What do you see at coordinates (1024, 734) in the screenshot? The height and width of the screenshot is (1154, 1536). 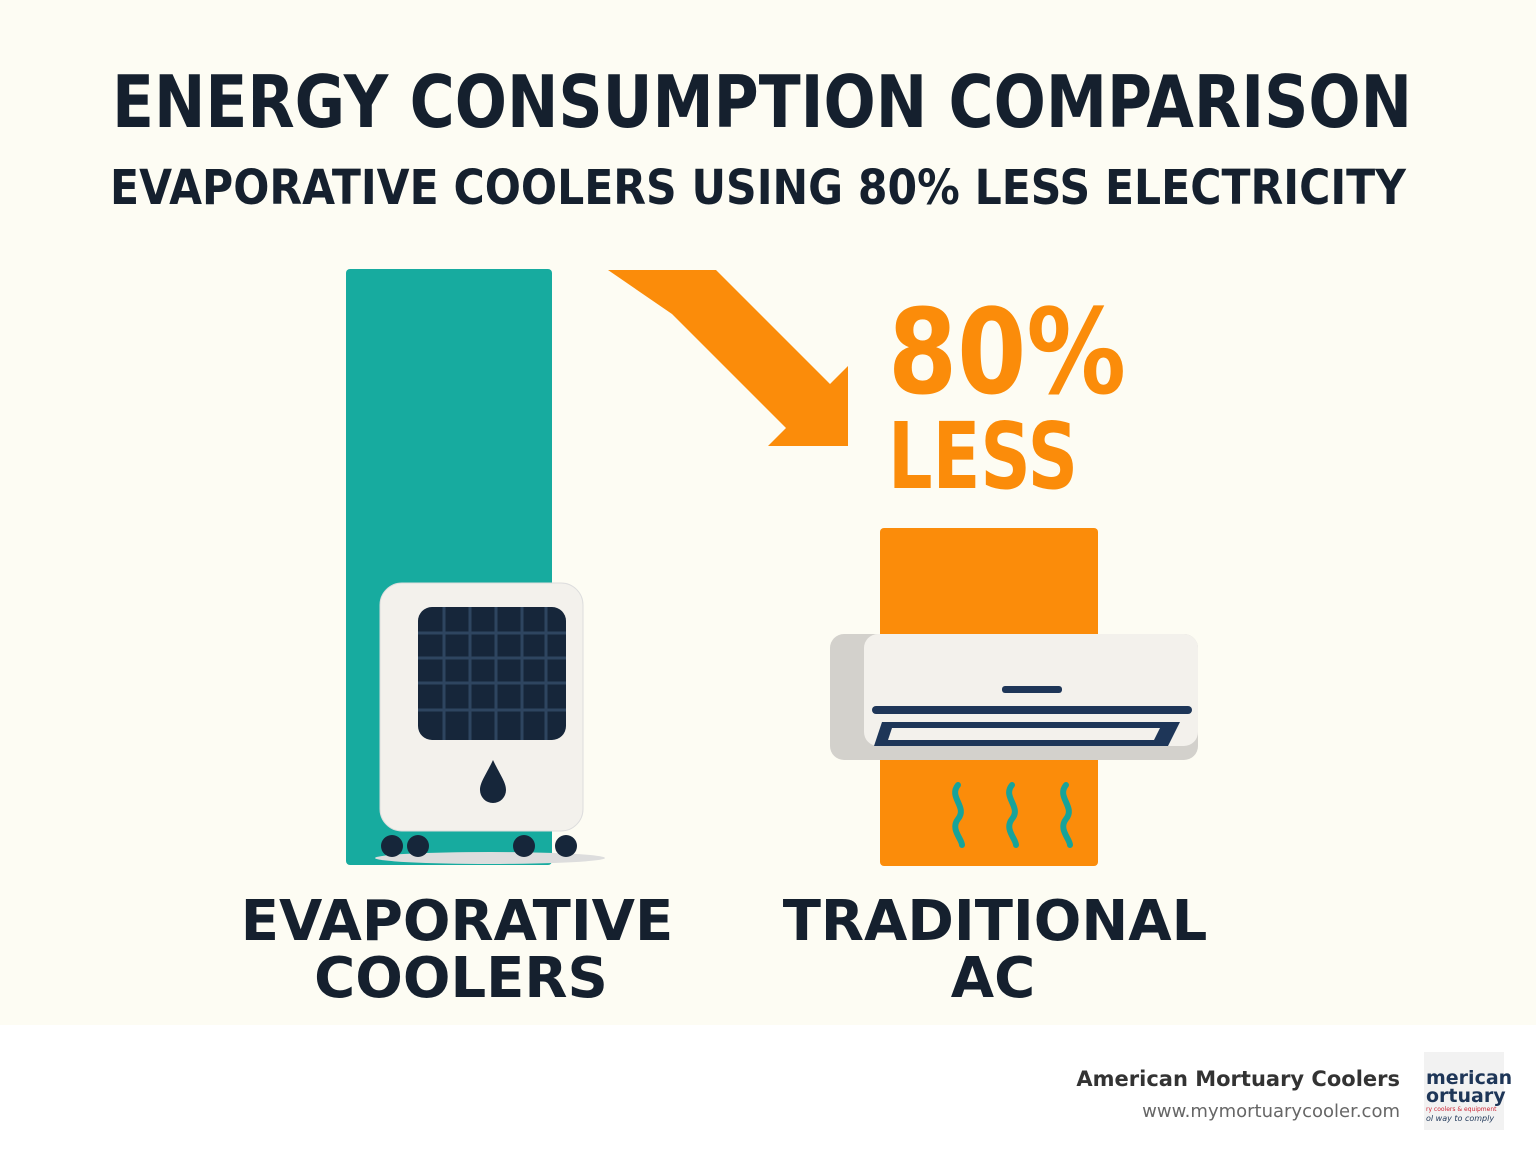 I see `ac-louver-gap` at bounding box center [1024, 734].